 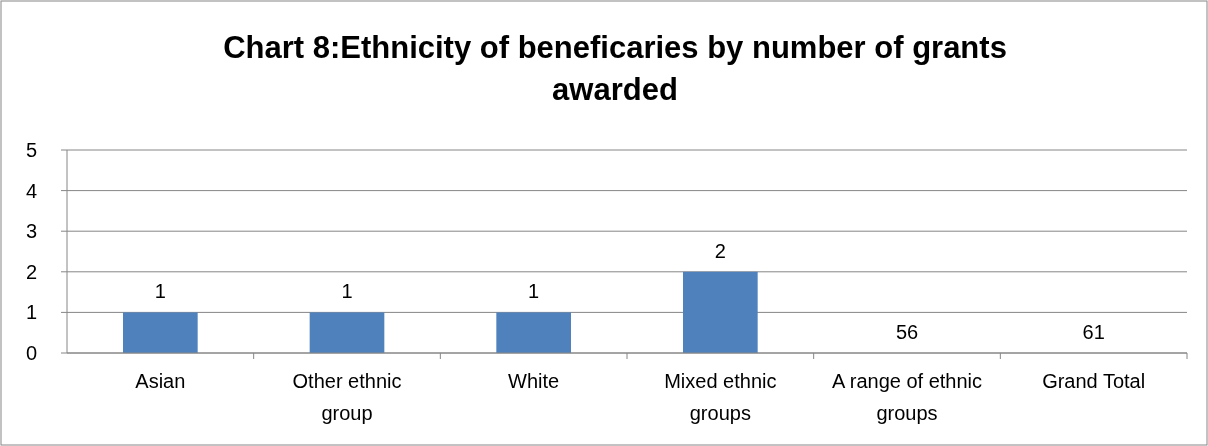 I want to click on data-label: 2, so click(x=720, y=250).